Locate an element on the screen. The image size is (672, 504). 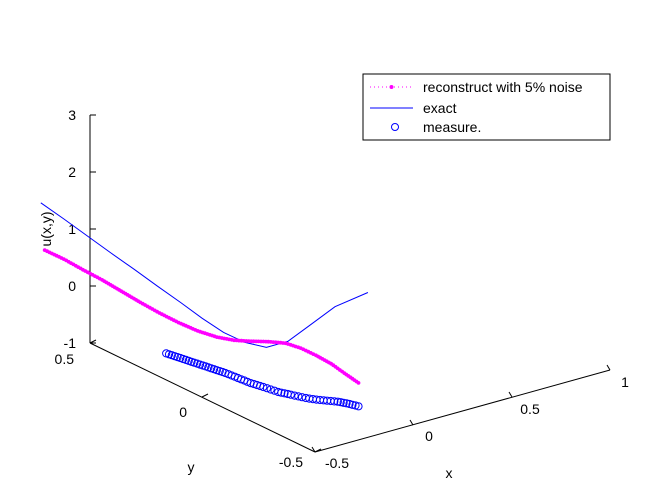
z-tick-label: 2 is located at coordinates (72, 172).